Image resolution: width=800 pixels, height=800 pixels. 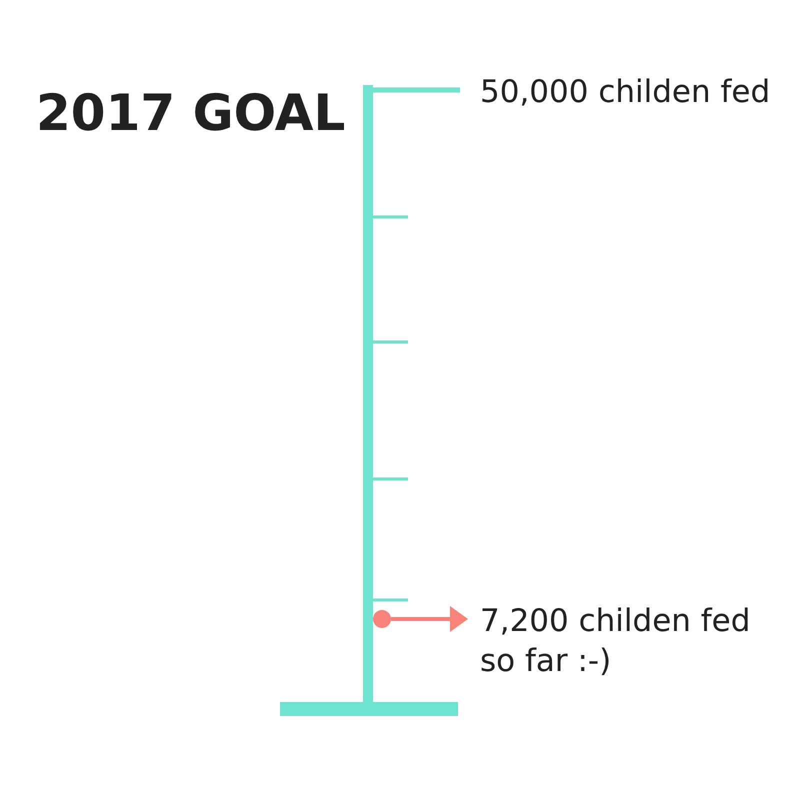 I want to click on data-label: 7,200 childen fed so far :-), so click(x=615, y=641).